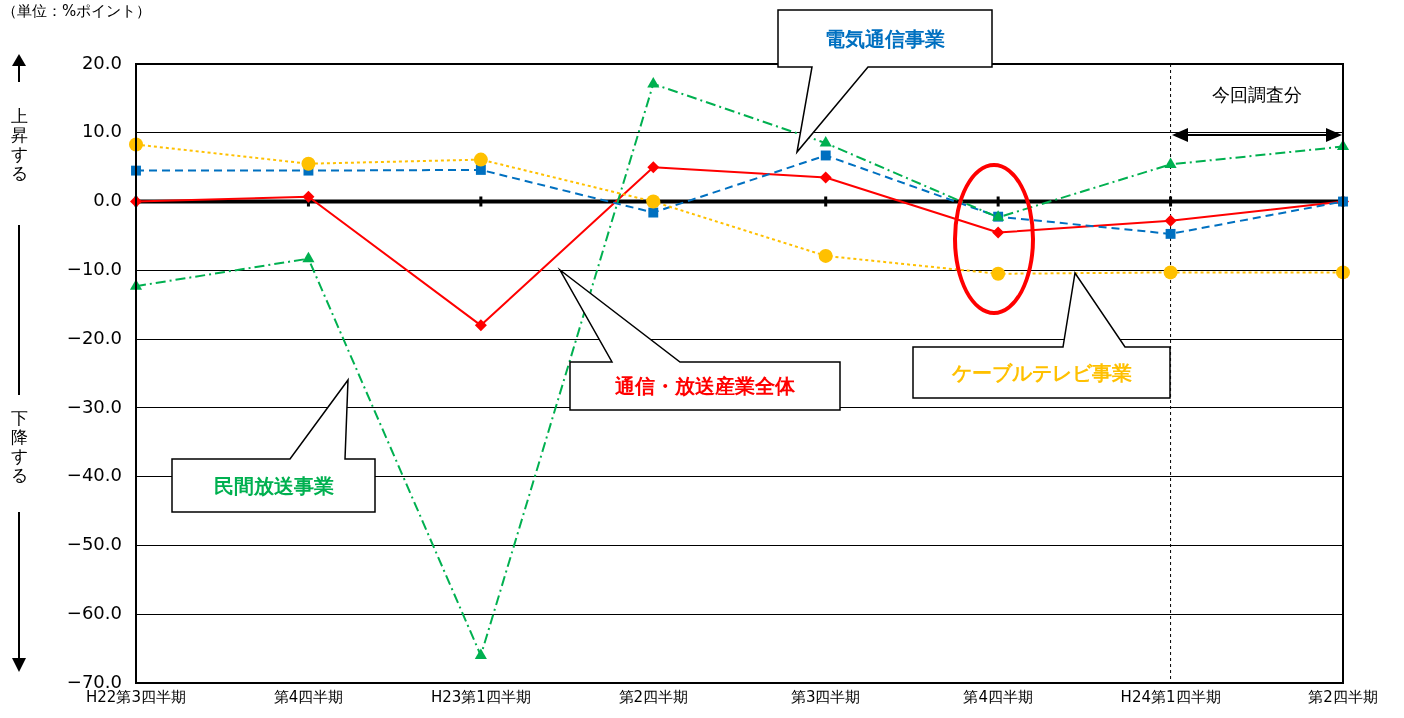 The width and height of the screenshot is (1404, 718). What do you see at coordinates (107, 200) in the screenshot?
I see `y-tick-label: 0.0` at bounding box center [107, 200].